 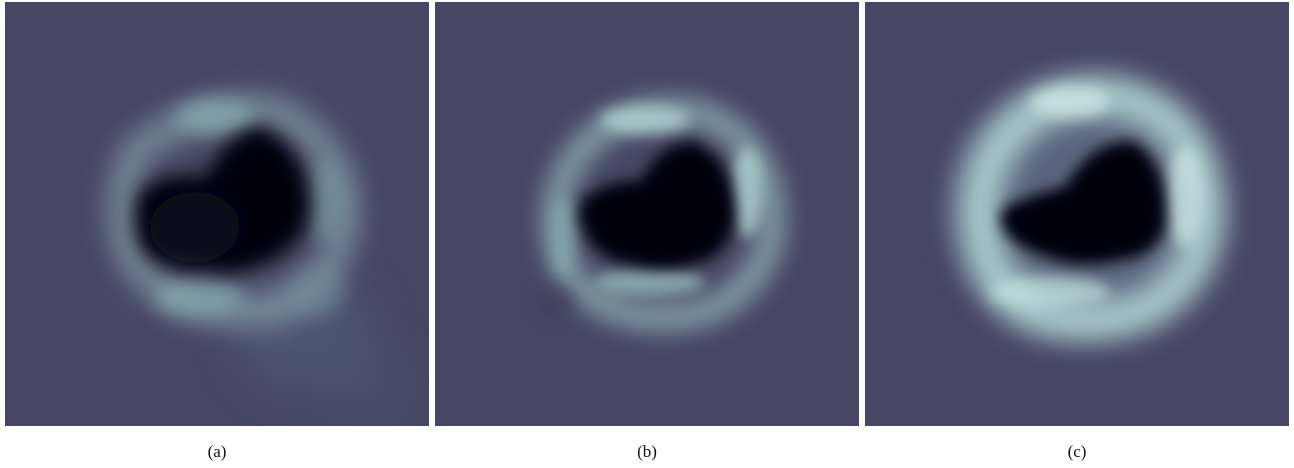 I want to click on panel-c-caption: (c), so click(x=1077, y=451).